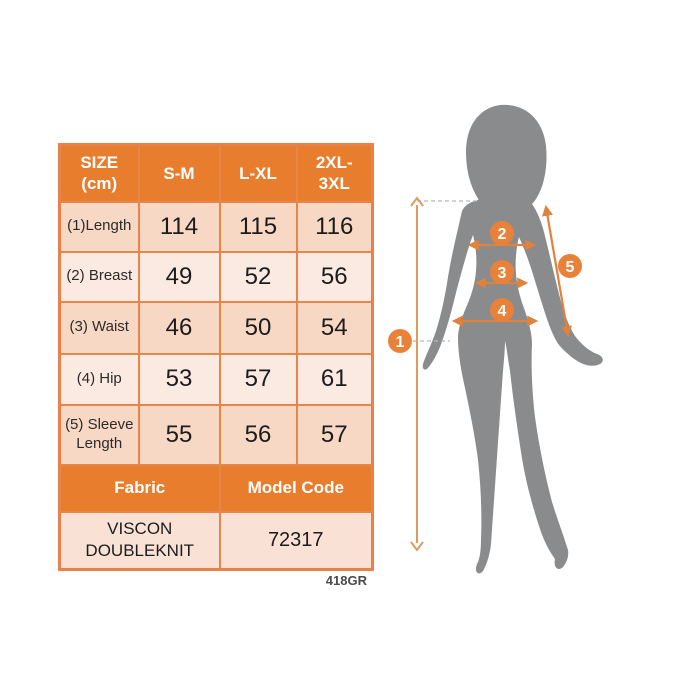 The width and height of the screenshot is (700, 700). What do you see at coordinates (258, 434) in the screenshot?
I see `sleeve-l-xl: 56` at bounding box center [258, 434].